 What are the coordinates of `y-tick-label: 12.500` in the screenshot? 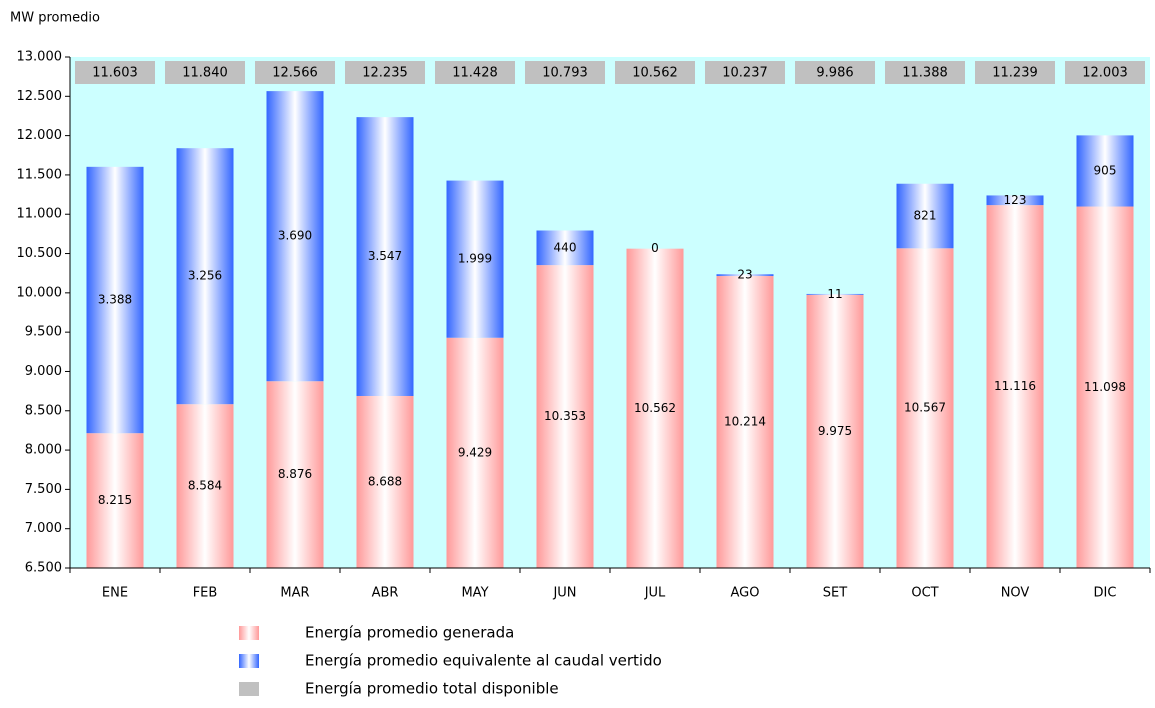 It's located at (40, 96).